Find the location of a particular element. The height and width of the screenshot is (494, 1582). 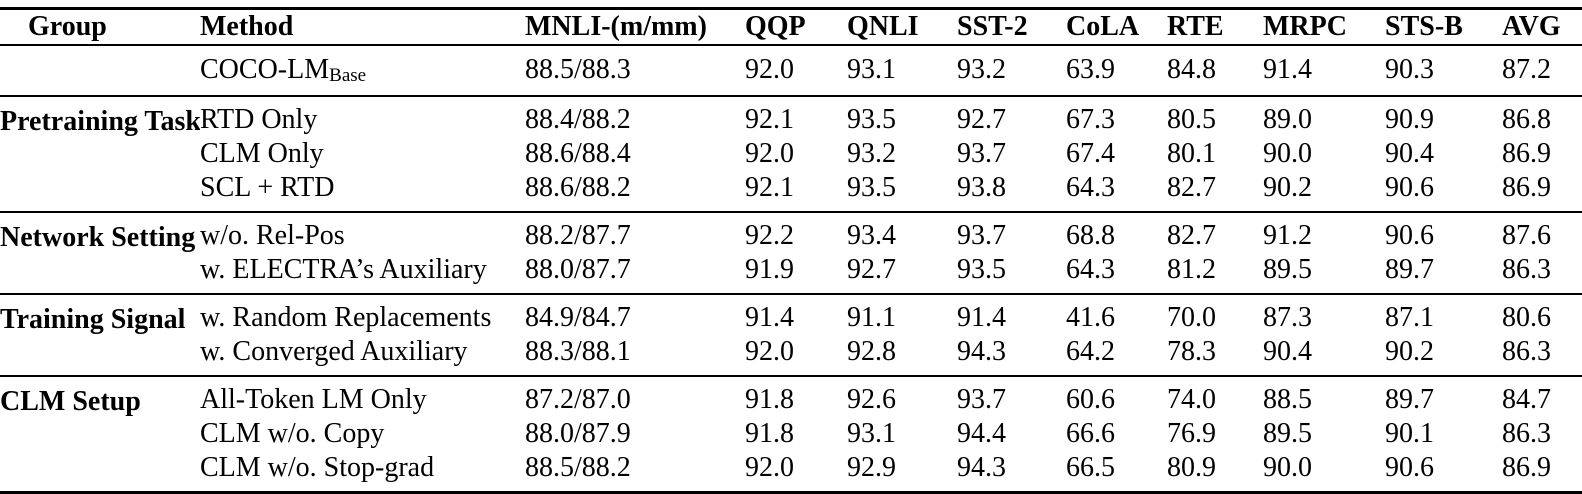

score-cell: 87.2/87.0 is located at coordinates (578, 399).